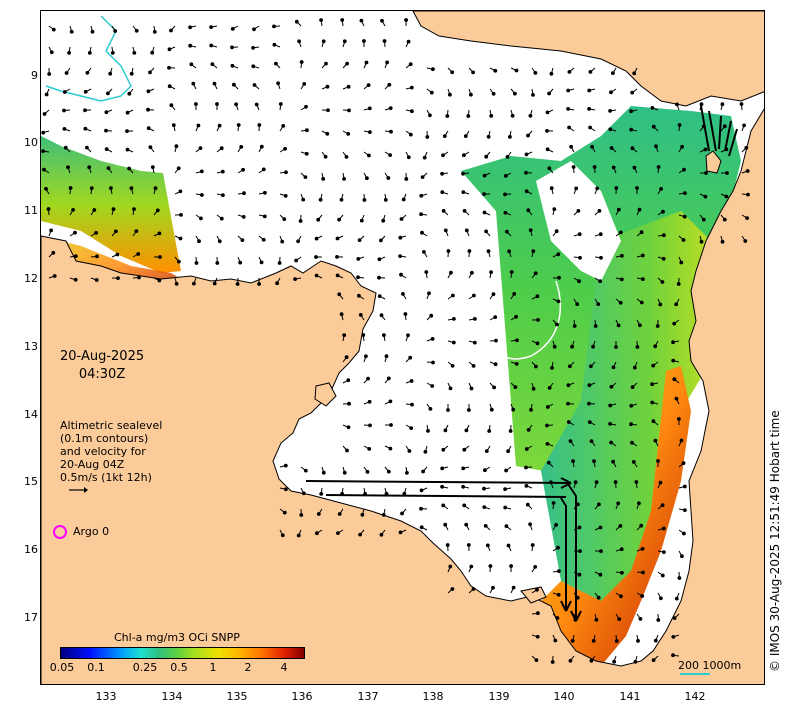 The height and width of the screenshot is (716, 792). What do you see at coordinates (533, 595) in the screenshot?
I see `island-mornington` at bounding box center [533, 595].